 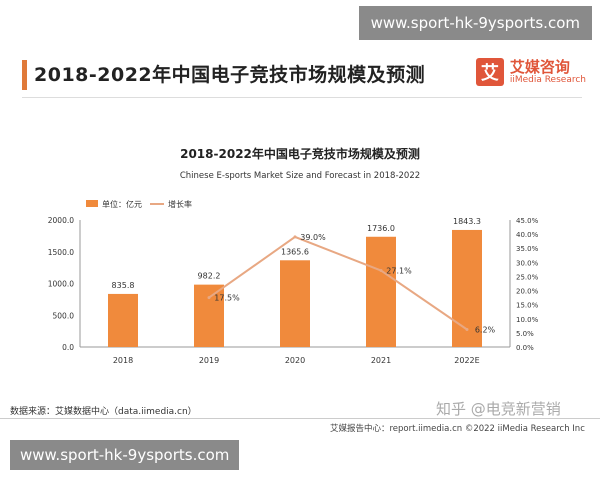 I want to click on y-left-tick-label: 0.0, so click(x=68, y=347).